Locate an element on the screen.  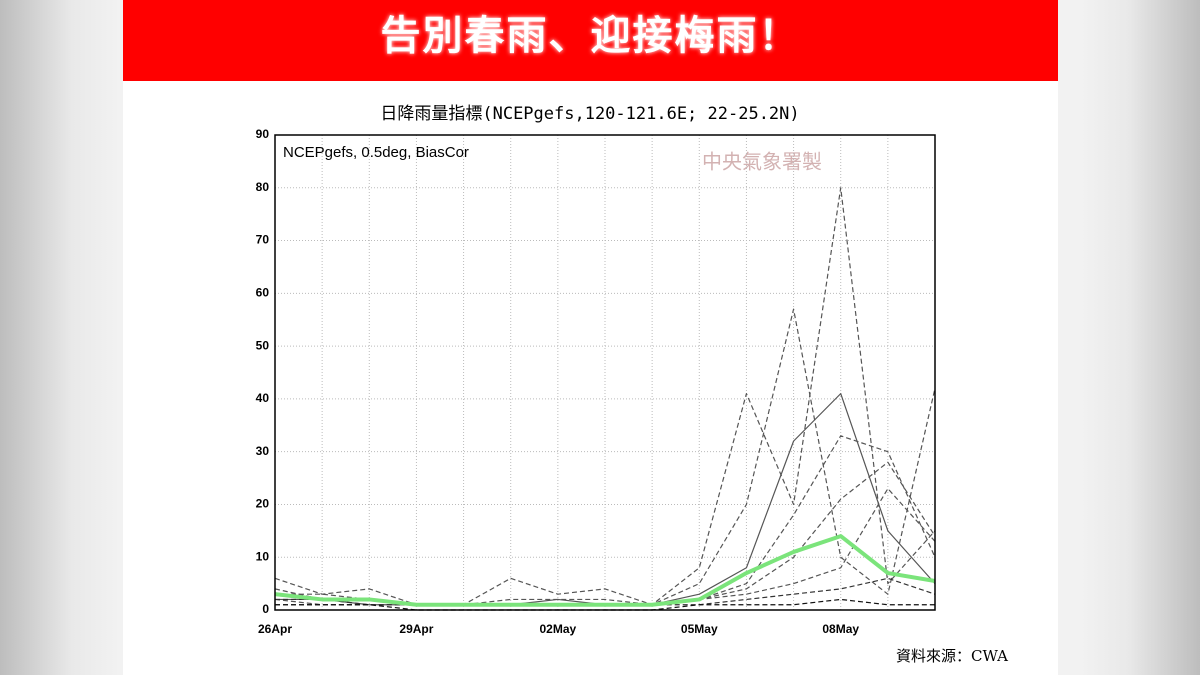
annotation: NCEPgefs, 0.5deg, BiasCor is located at coordinates (376, 152).